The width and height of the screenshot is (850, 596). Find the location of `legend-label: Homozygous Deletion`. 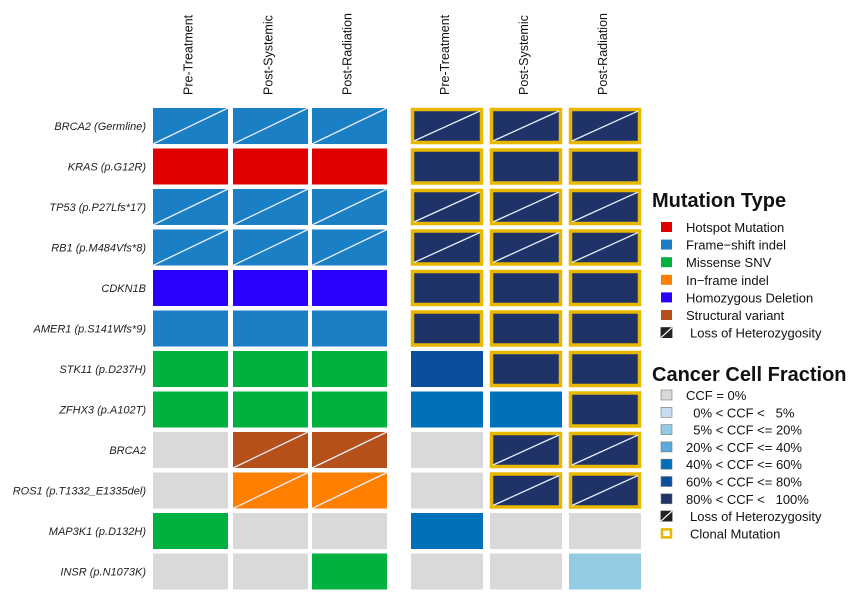

legend-label: Homozygous Deletion is located at coordinates (749, 297).